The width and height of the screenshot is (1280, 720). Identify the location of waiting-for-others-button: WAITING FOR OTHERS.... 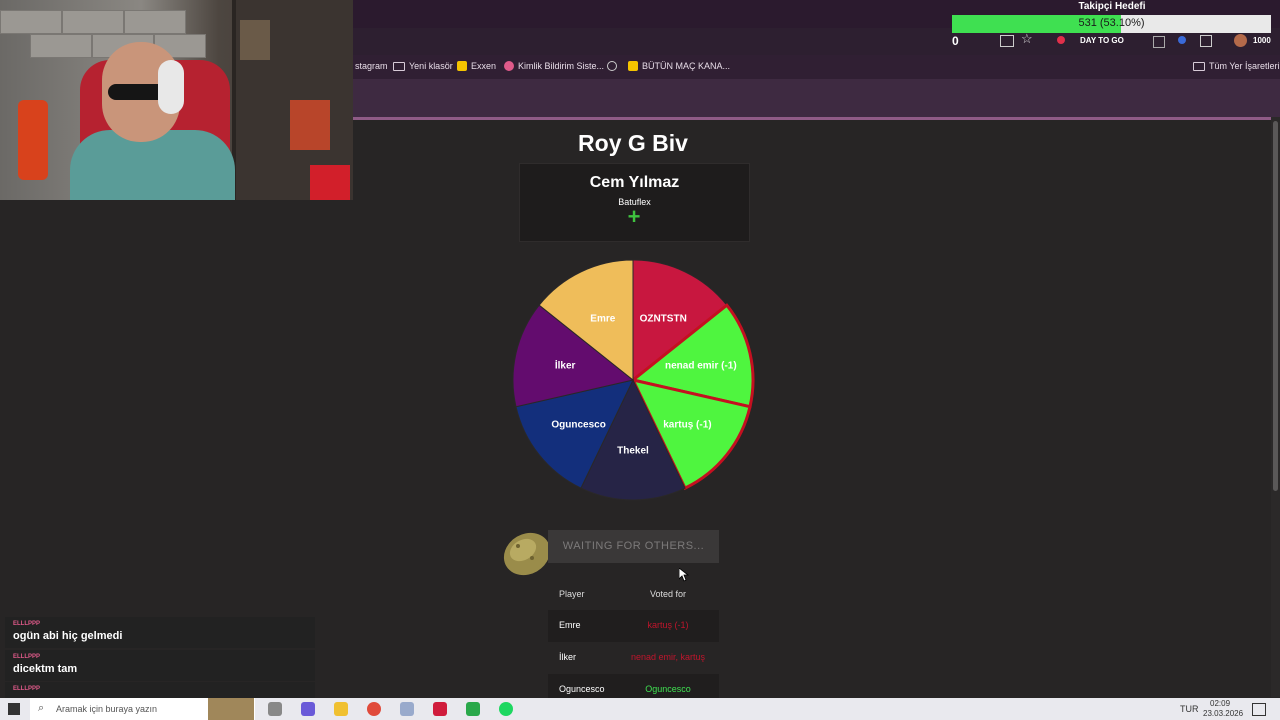
(633, 546).